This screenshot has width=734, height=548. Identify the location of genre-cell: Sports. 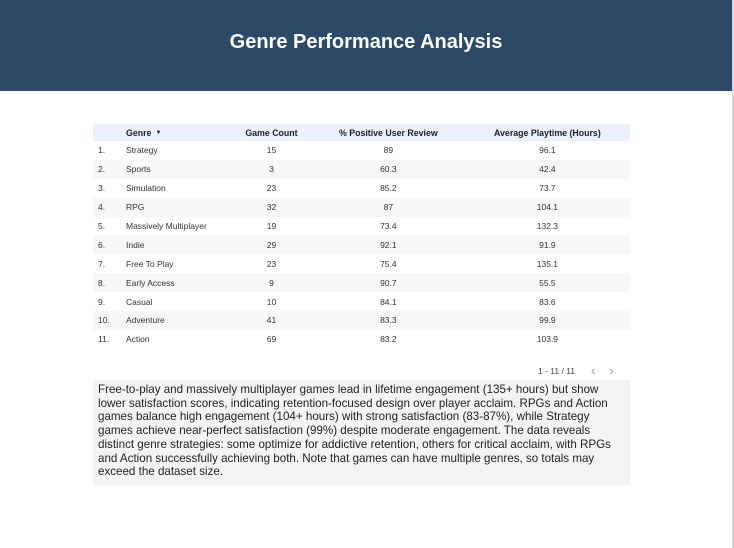
(138, 169).